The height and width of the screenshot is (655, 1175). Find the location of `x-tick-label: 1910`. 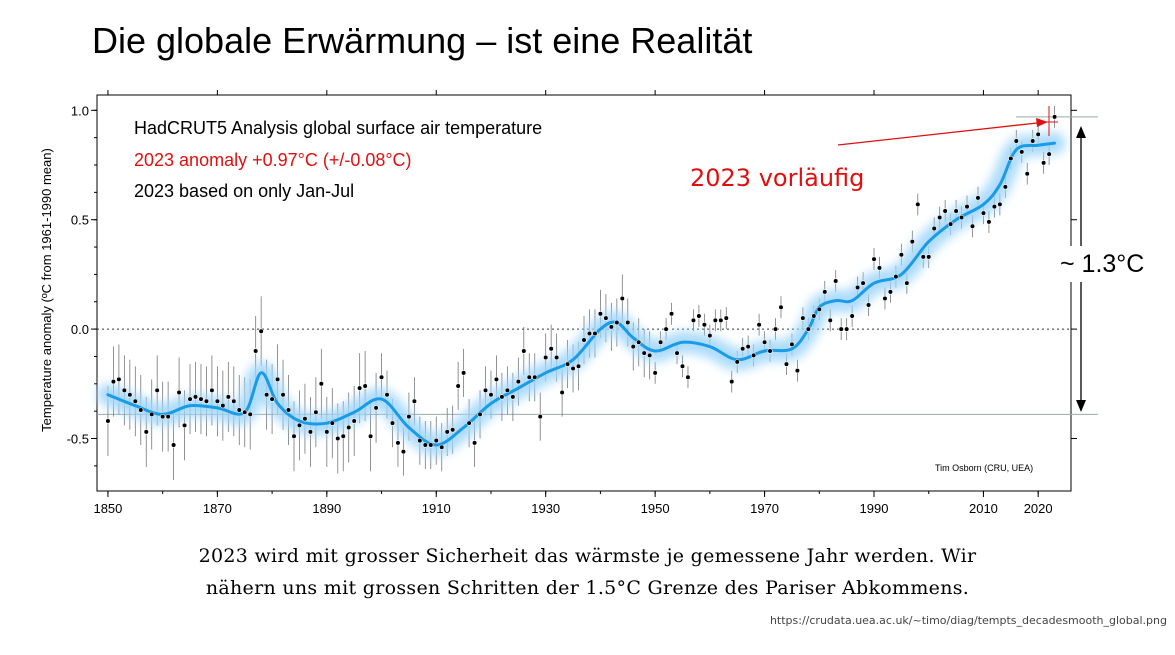

x-tick-label: 1910 is located at coordinates (436, 508).